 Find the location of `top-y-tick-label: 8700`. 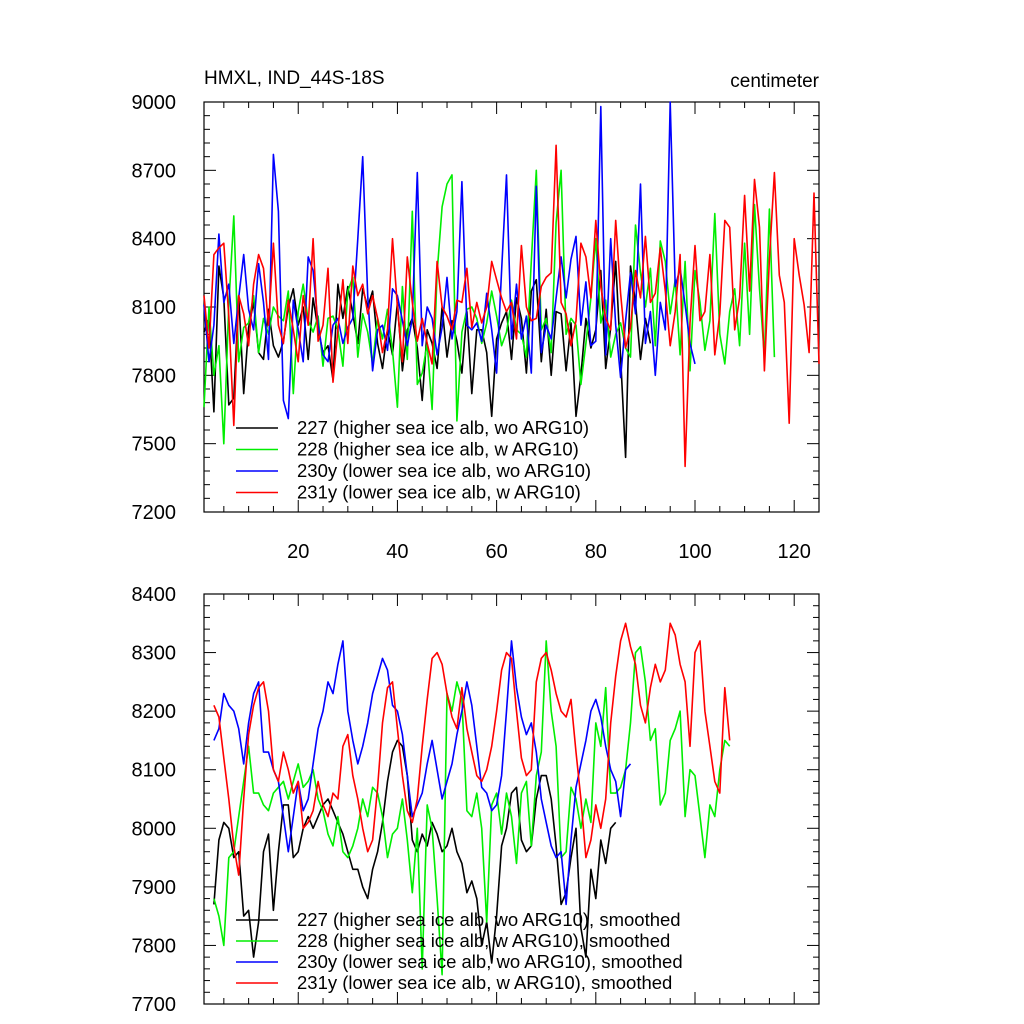

top-y-tick-label: 8700 is located at coordinates (154, 171).